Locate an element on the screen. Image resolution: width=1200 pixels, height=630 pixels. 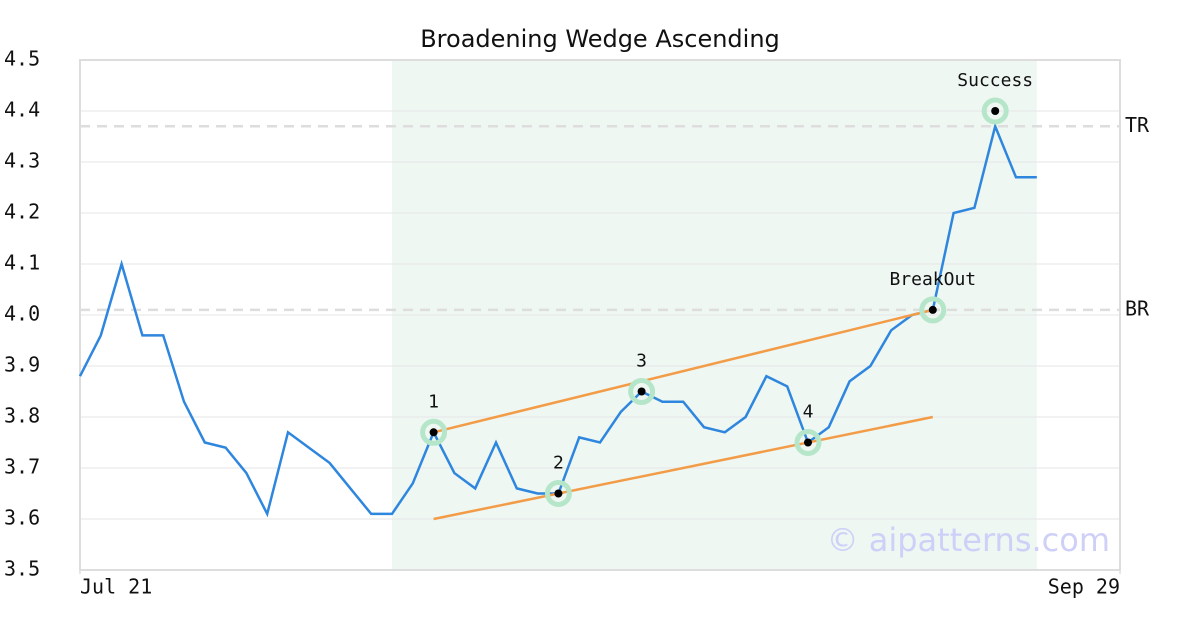
y-tick-label: 4.5 is located at coordinates (22, 59).